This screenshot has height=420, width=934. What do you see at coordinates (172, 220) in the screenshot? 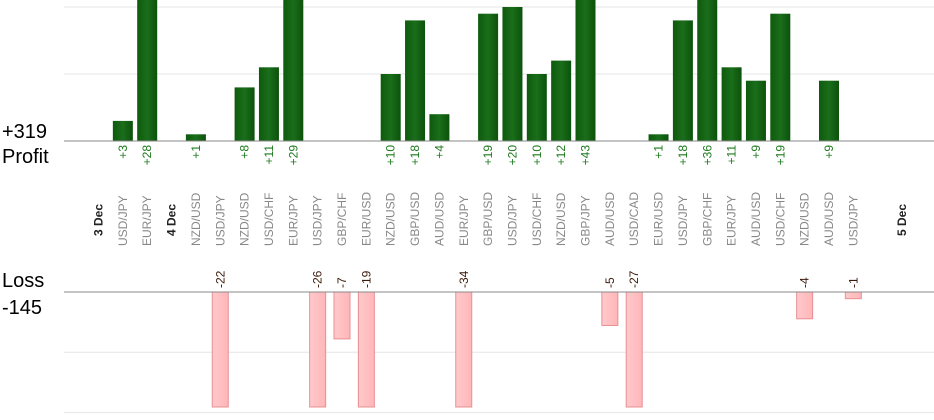
I see `day-label: 4 Dec` at bounding box center [172, 220].